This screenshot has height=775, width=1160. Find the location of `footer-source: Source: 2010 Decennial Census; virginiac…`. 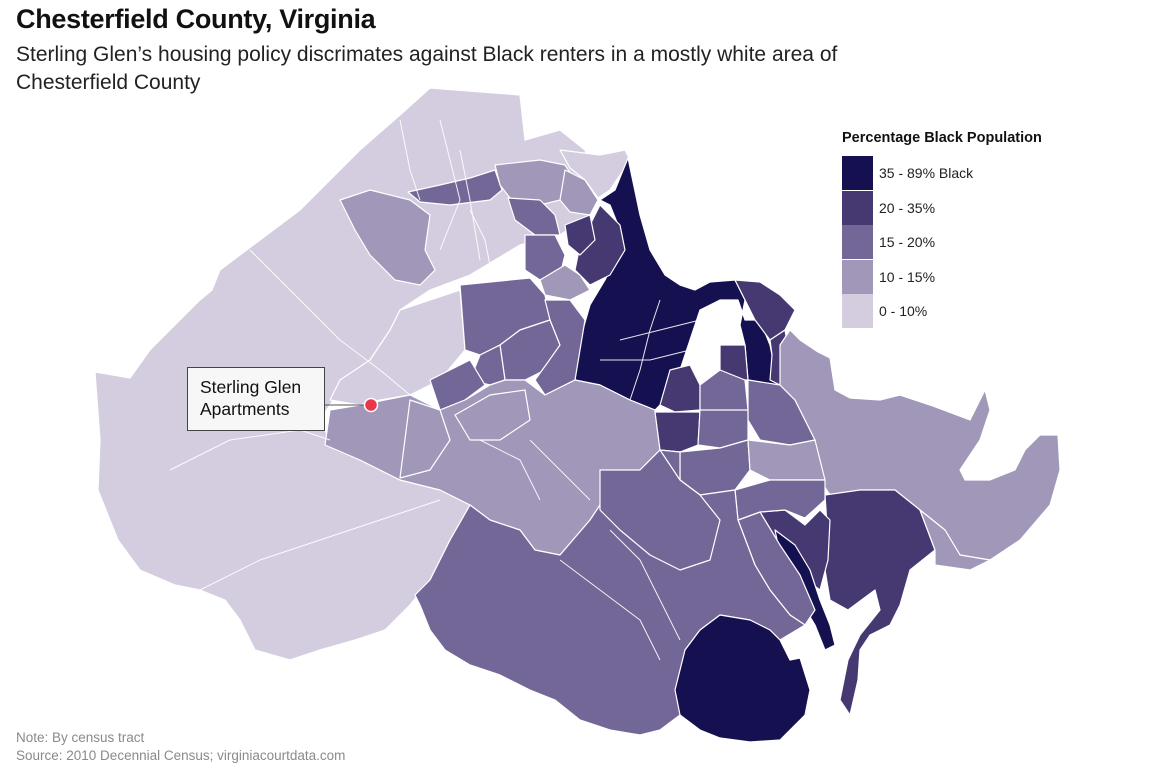

footer-source: Source: 2010 Decennial Census; virginiac… is located at coordinates (181, 755).